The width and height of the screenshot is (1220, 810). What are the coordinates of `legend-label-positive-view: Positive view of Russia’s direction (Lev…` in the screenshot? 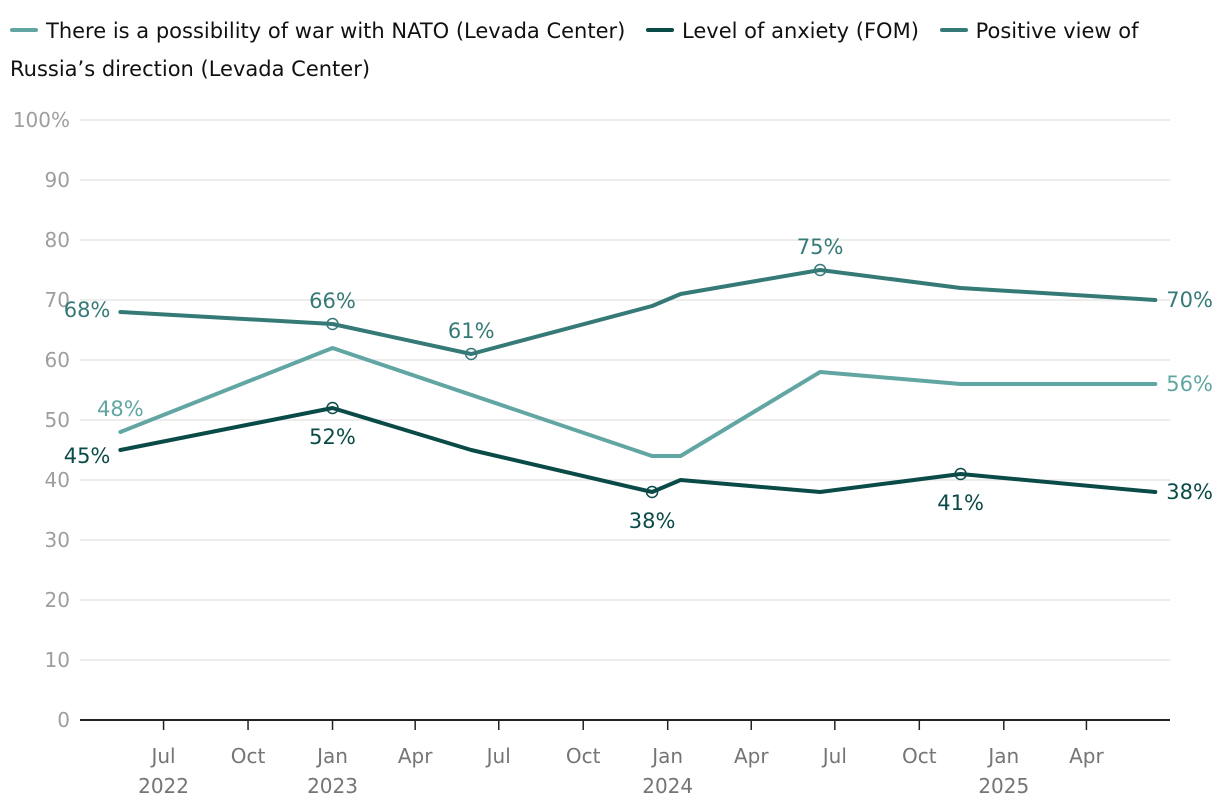 It's located at (574, 50).